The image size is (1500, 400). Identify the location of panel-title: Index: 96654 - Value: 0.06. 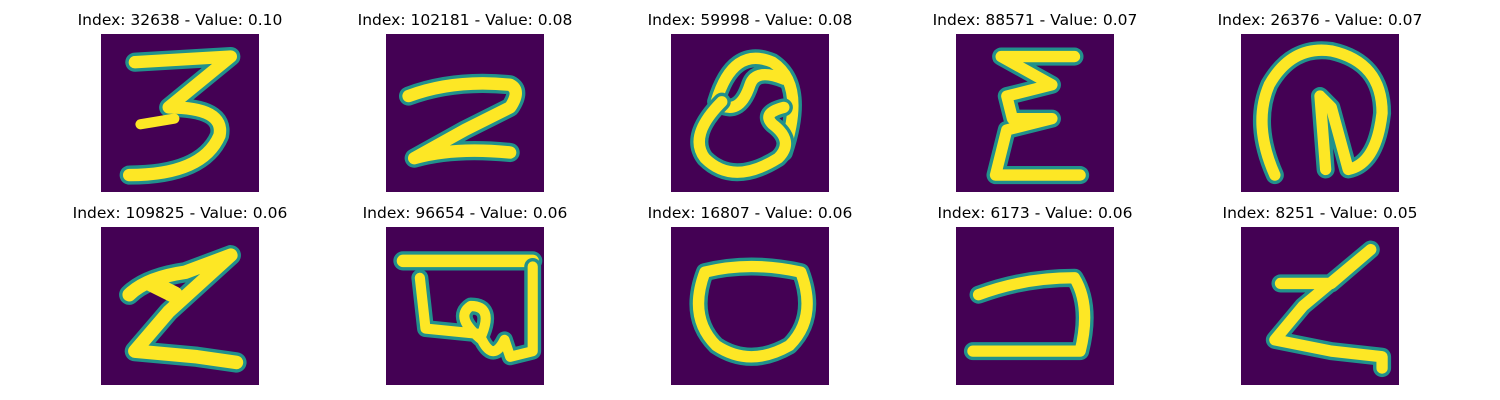
(465, 213).